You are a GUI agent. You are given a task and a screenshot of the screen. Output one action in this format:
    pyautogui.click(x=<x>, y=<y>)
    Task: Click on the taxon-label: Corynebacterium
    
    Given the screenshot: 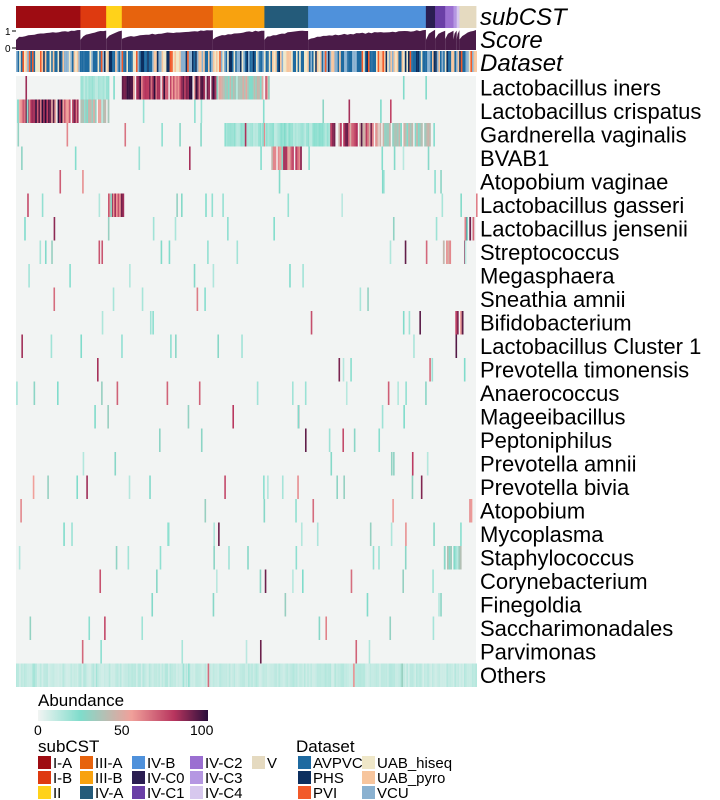 What is the action you would take?
    pyautogui.click(x=564, y=581)
    